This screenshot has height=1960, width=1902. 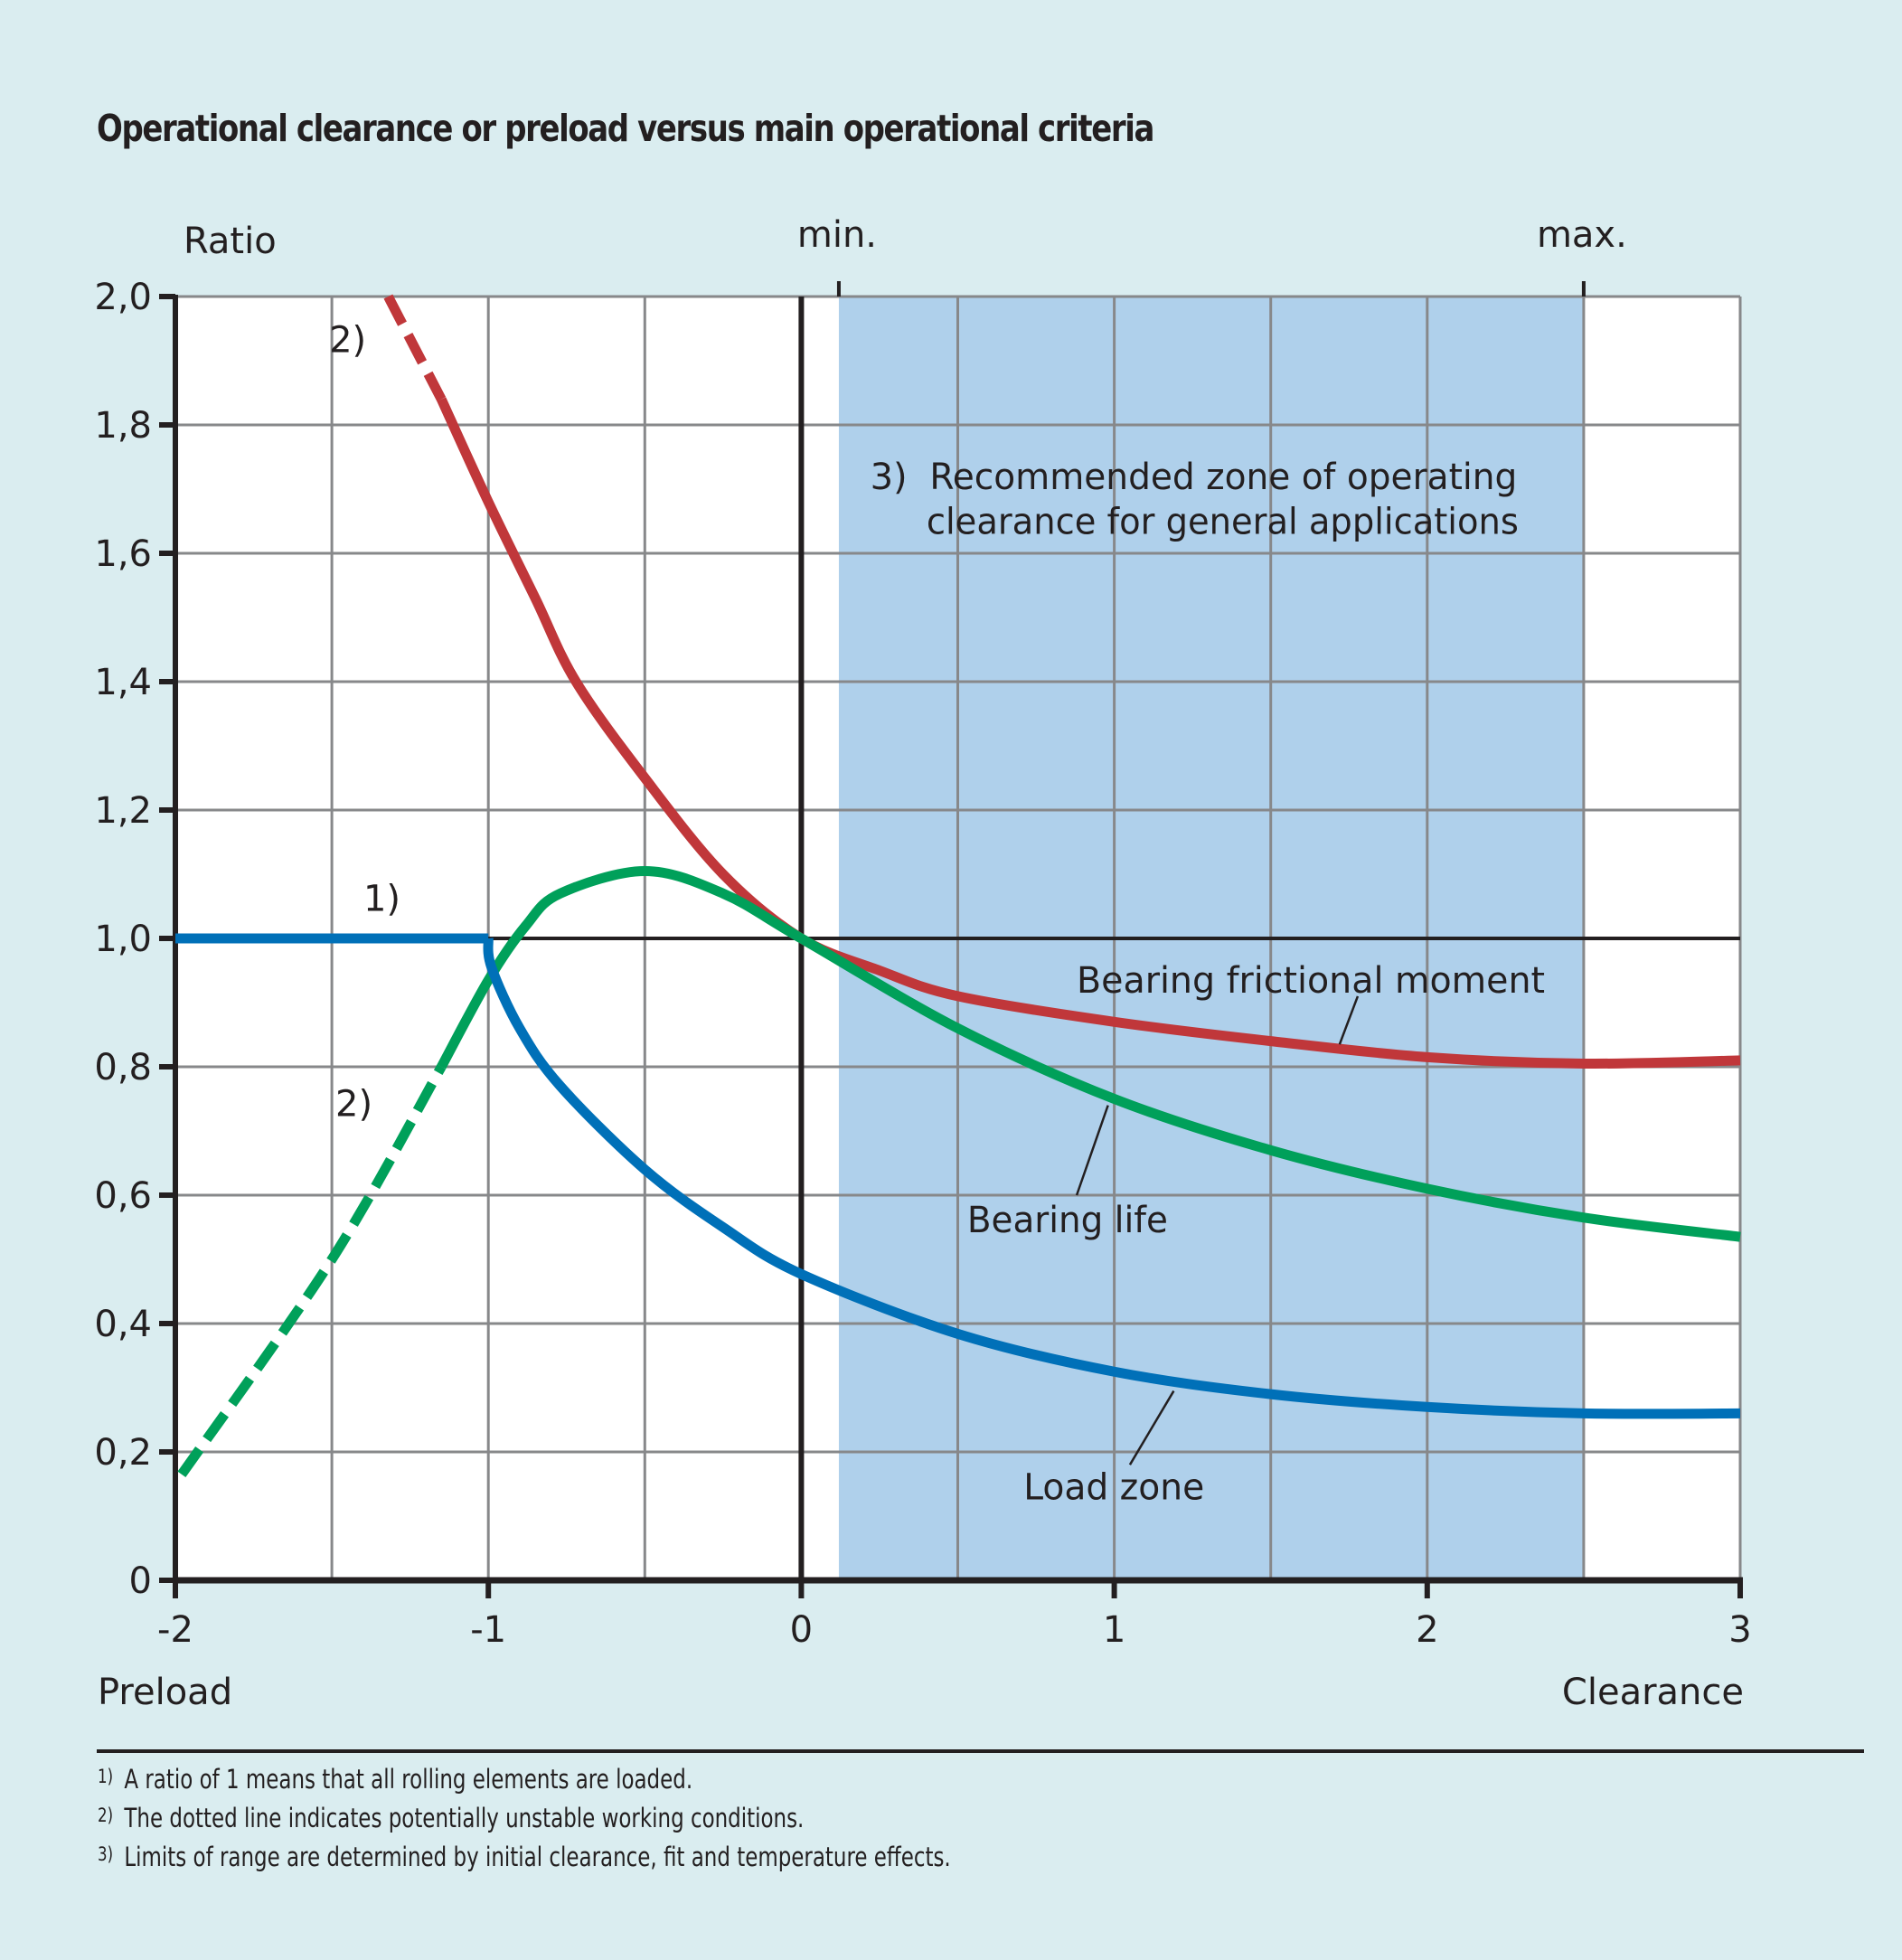 What do you see at coordinates (1311, 981) in the screenshot?
I see `annotation-bearing-frictional-moment: Bearing frictional moment` at bounding box center [1311, 981].